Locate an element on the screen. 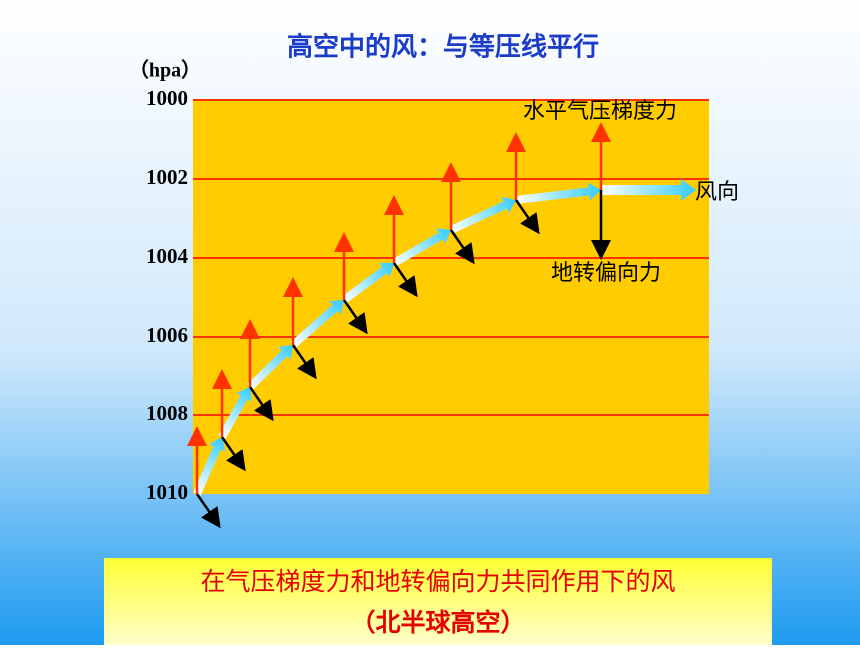 The image size is (860, 649). annotation: 风向 is located at coordinates (717, 192).